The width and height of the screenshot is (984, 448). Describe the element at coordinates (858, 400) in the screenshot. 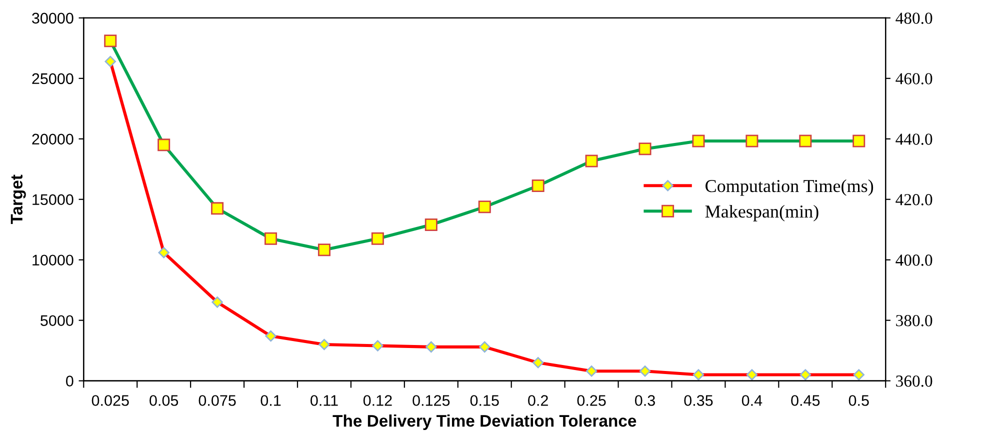

I see `x-tick-label: 0.5` at that location.